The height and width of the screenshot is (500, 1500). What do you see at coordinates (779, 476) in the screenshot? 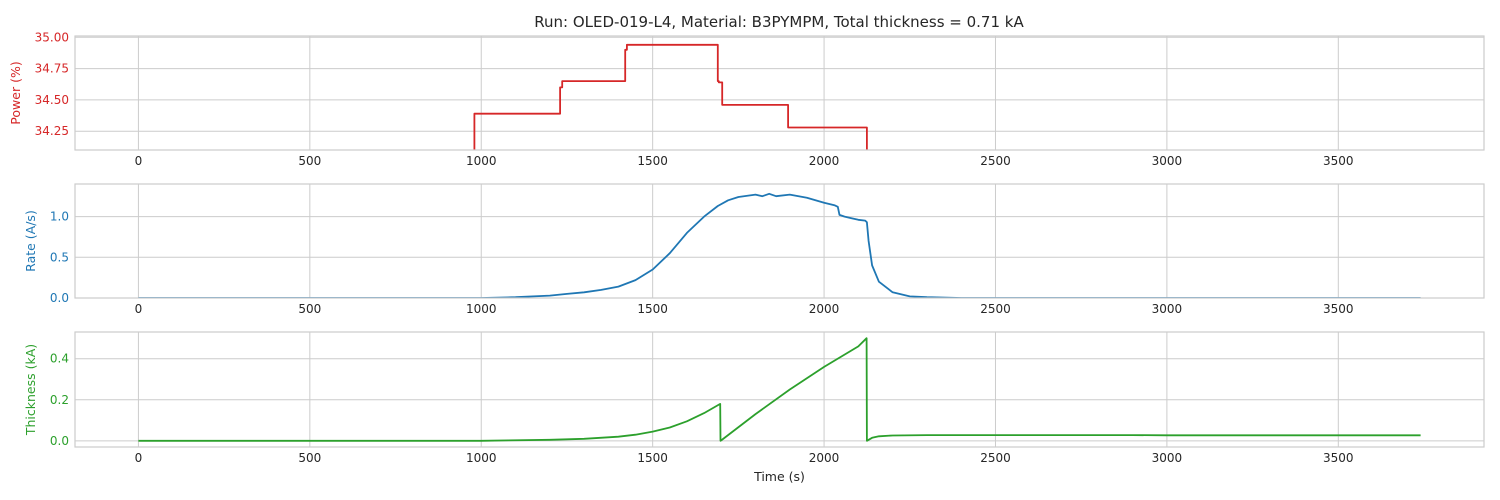
I see `x-axis-label: Time (s)` at bounding box center [779, 476].